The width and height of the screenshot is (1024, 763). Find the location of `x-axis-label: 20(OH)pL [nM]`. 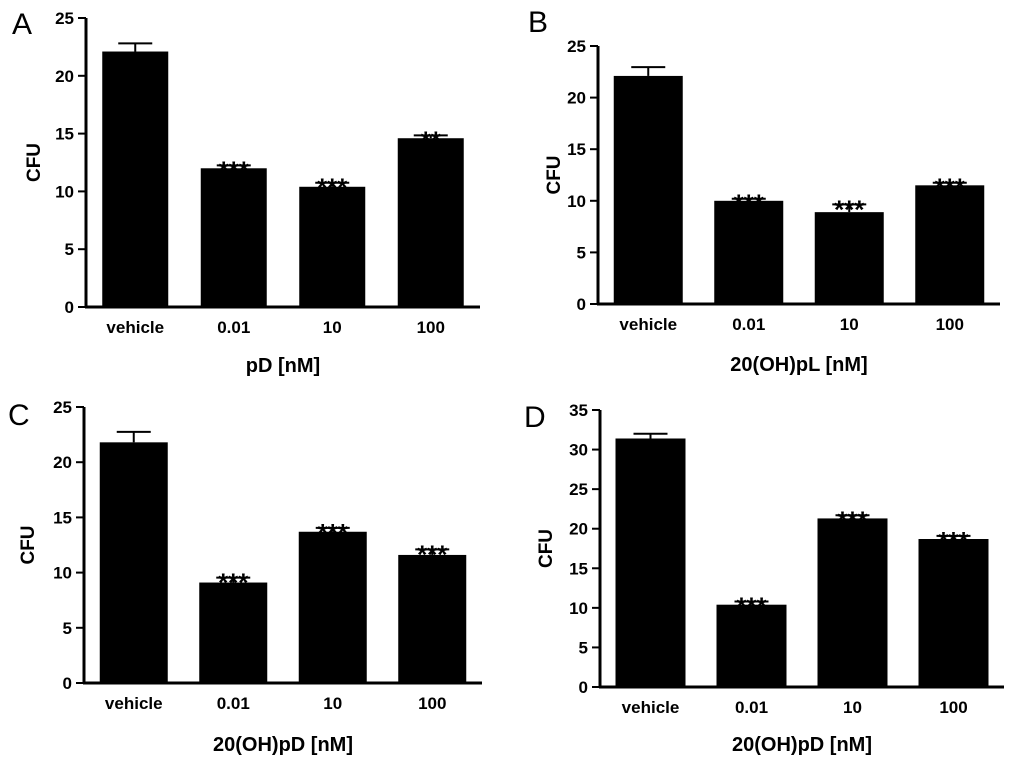

x-axis-label: 20(OH)pL [nM] is located at coordinates (798, 365).